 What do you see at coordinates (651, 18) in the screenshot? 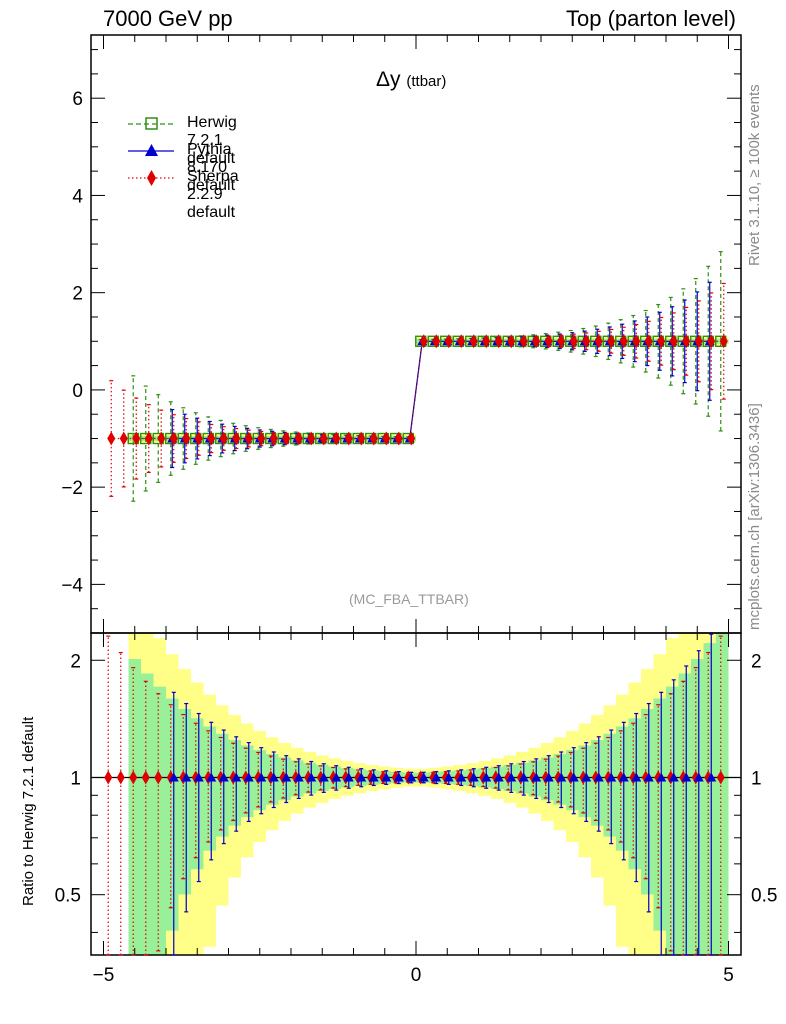
I see `process-label: Top (parton level)` at bounding box center [651, 18].